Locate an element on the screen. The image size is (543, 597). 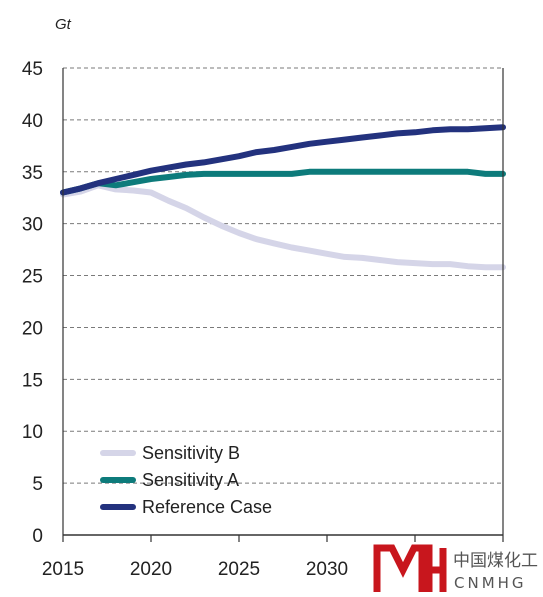
x-tick-labels: 2015 2020 2025 2030 is located at coordinates (273, 557).